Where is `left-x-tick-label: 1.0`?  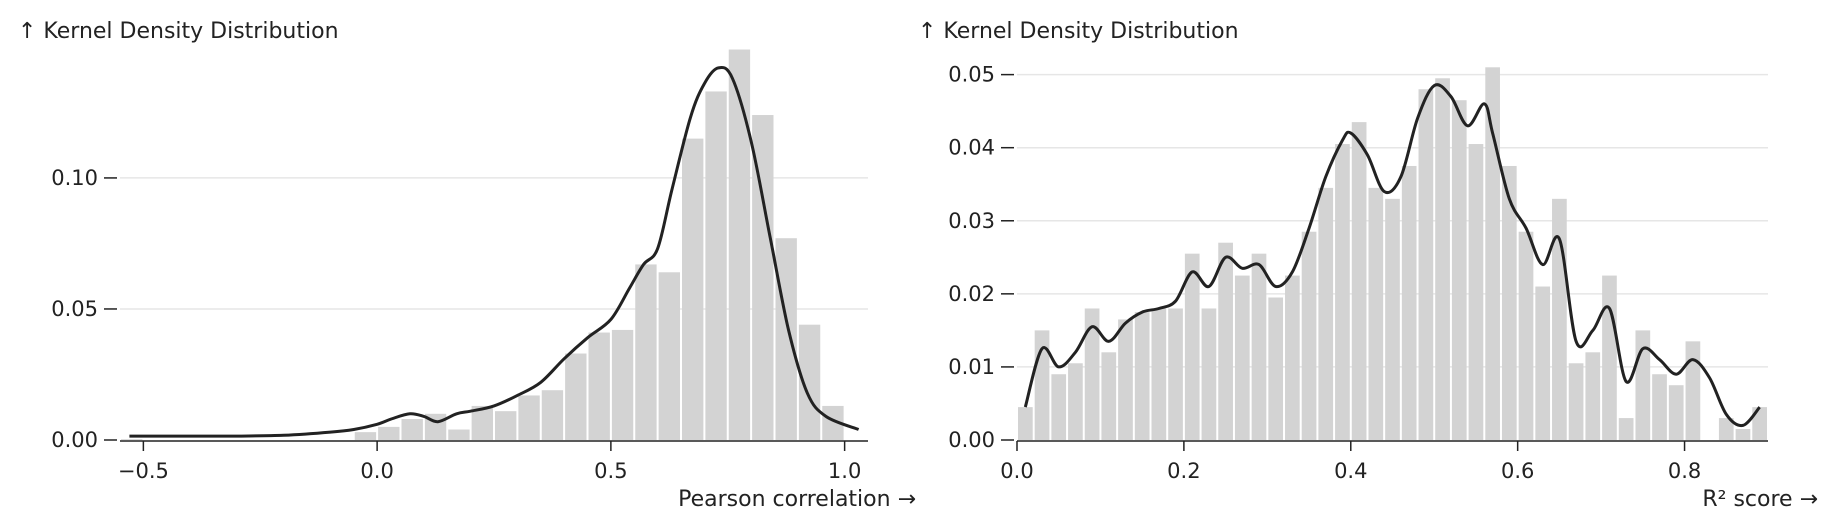 left-x-tick-label: 1.0 is located at coordinates (844, 471).